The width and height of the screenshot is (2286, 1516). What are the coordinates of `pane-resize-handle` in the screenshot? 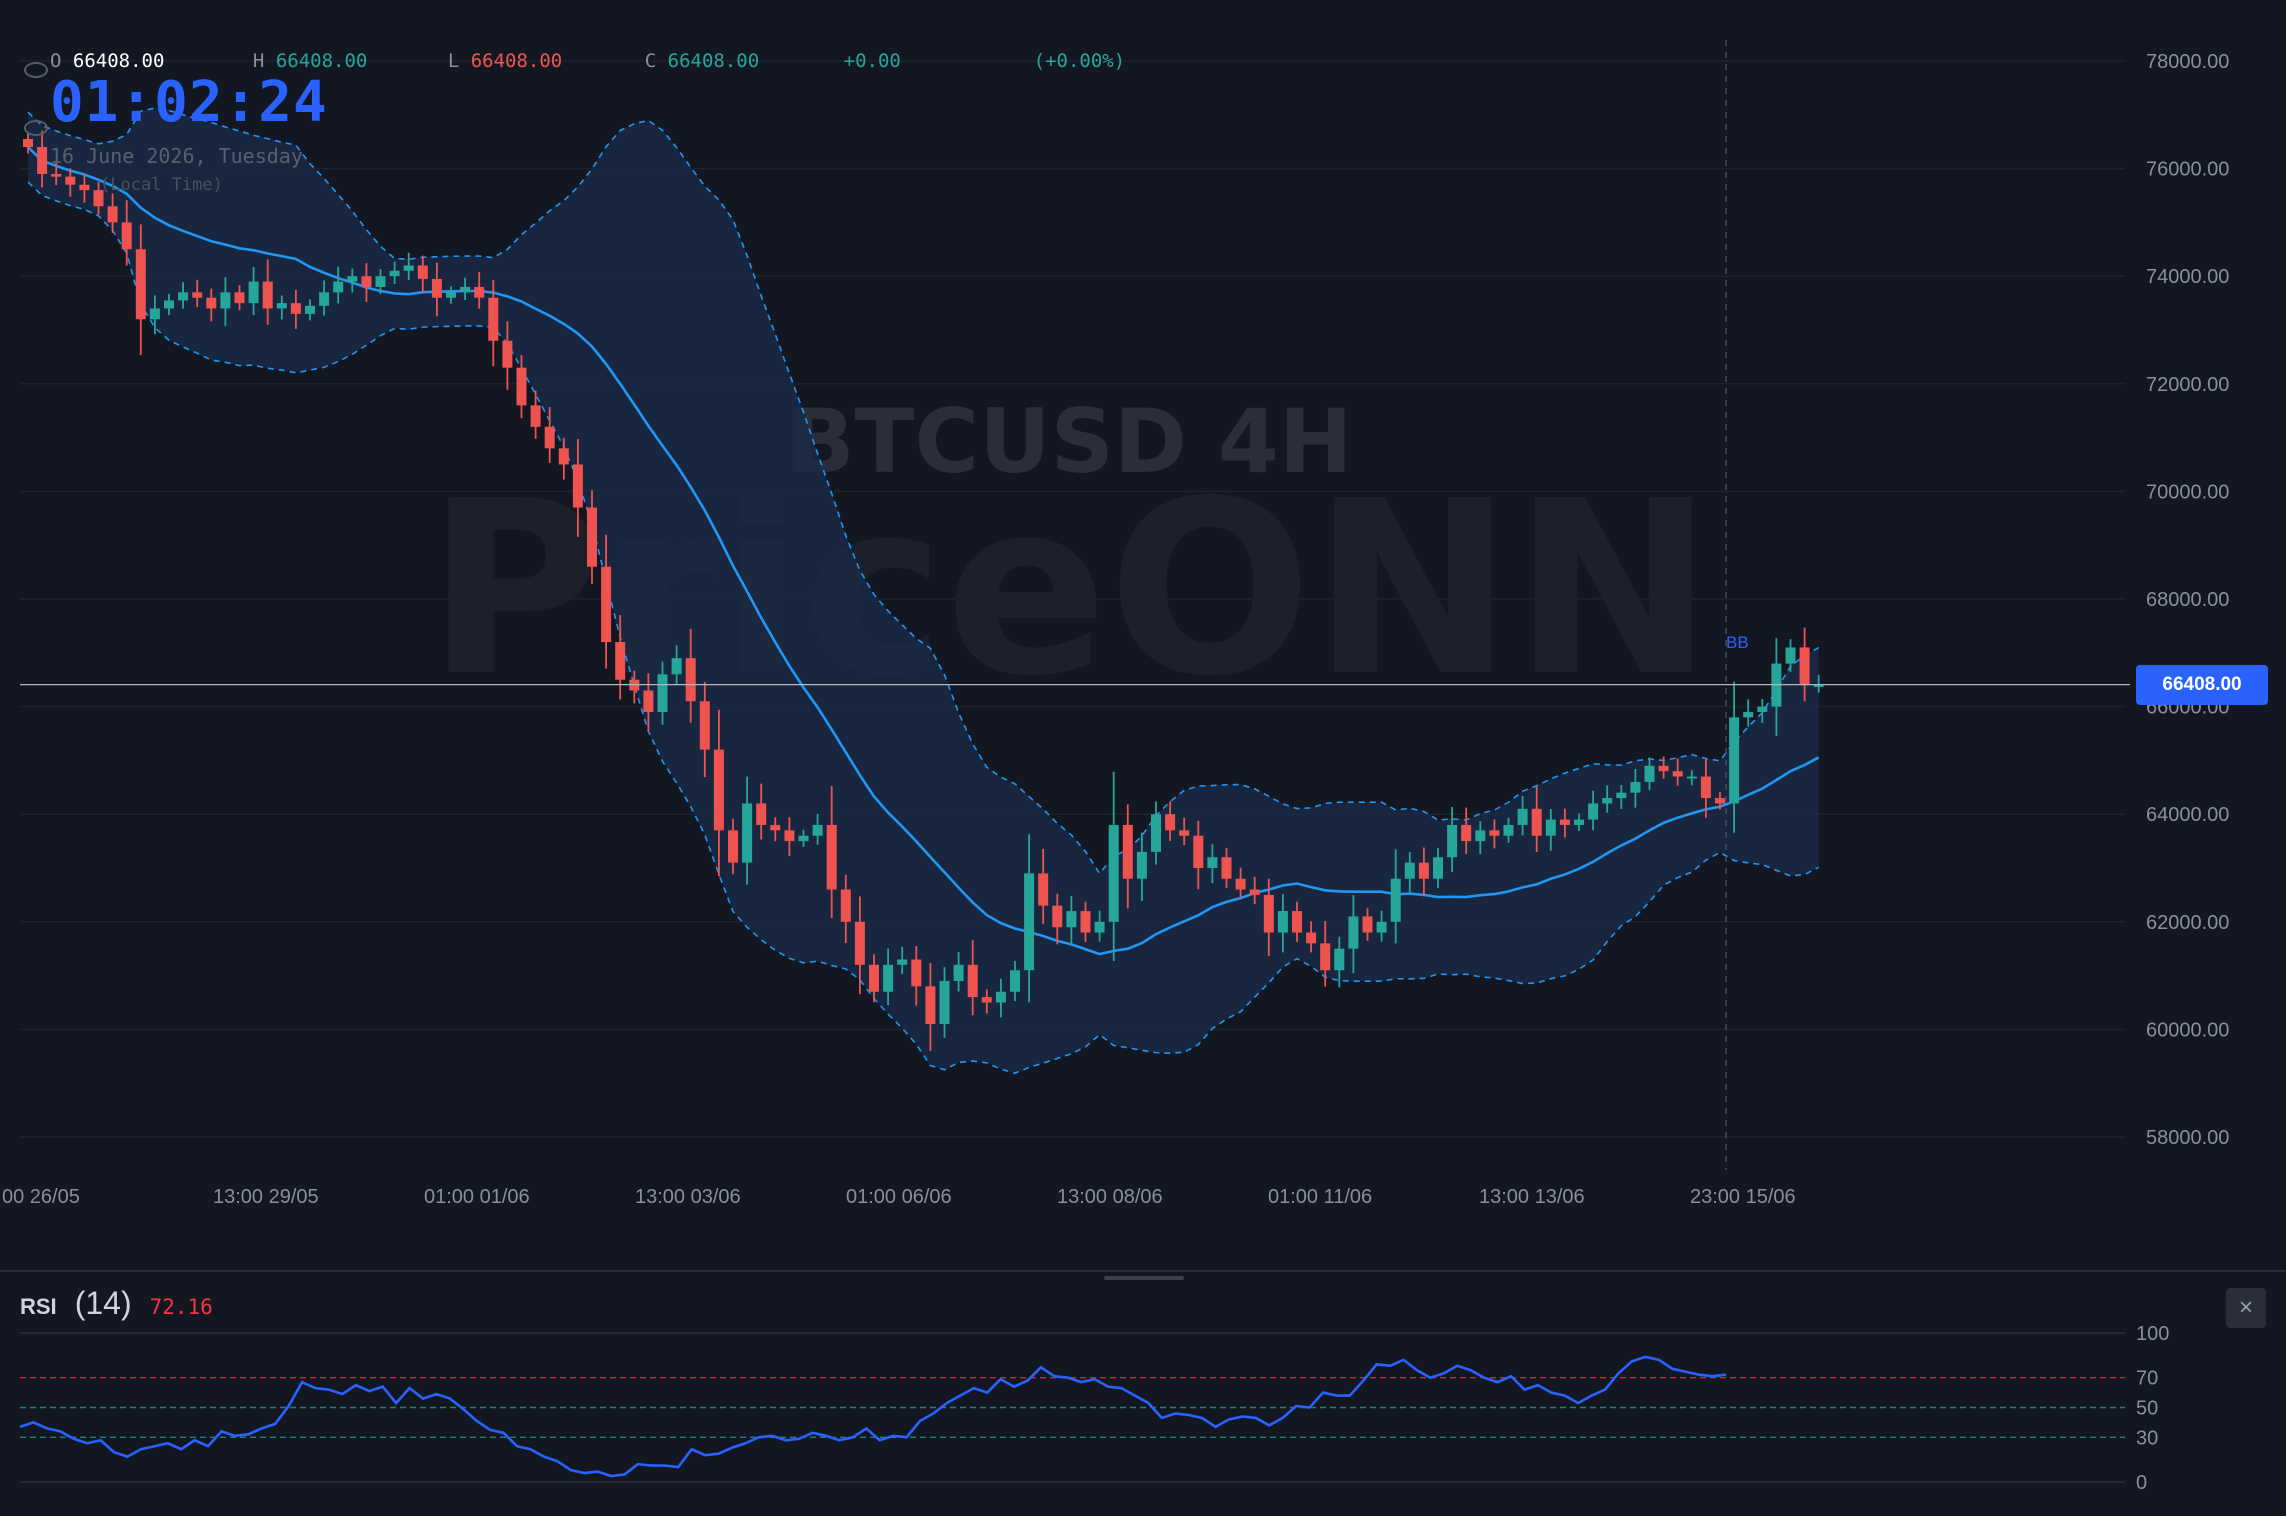 It's located at (1144, 1278).